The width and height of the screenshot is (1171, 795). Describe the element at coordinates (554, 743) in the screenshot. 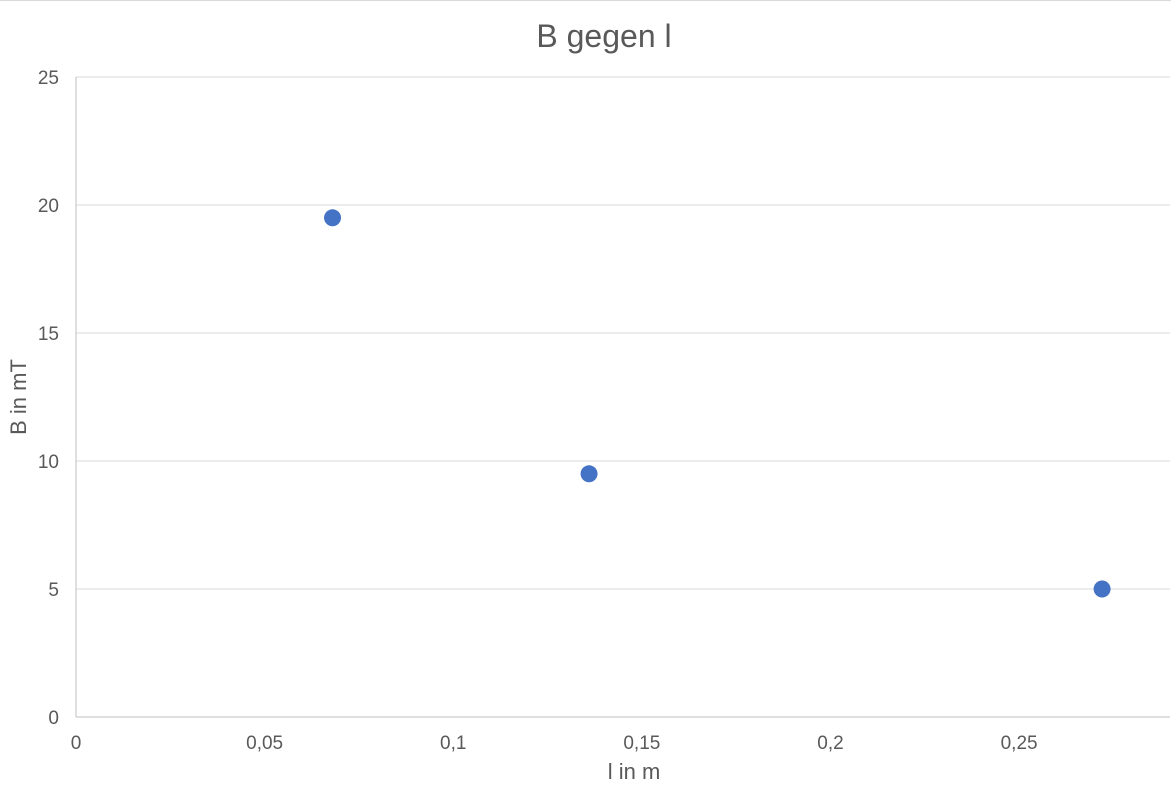

I see `x-axis-tick-labels: 0 0,05 0,1 0,15 0,2 0,25` at that location.